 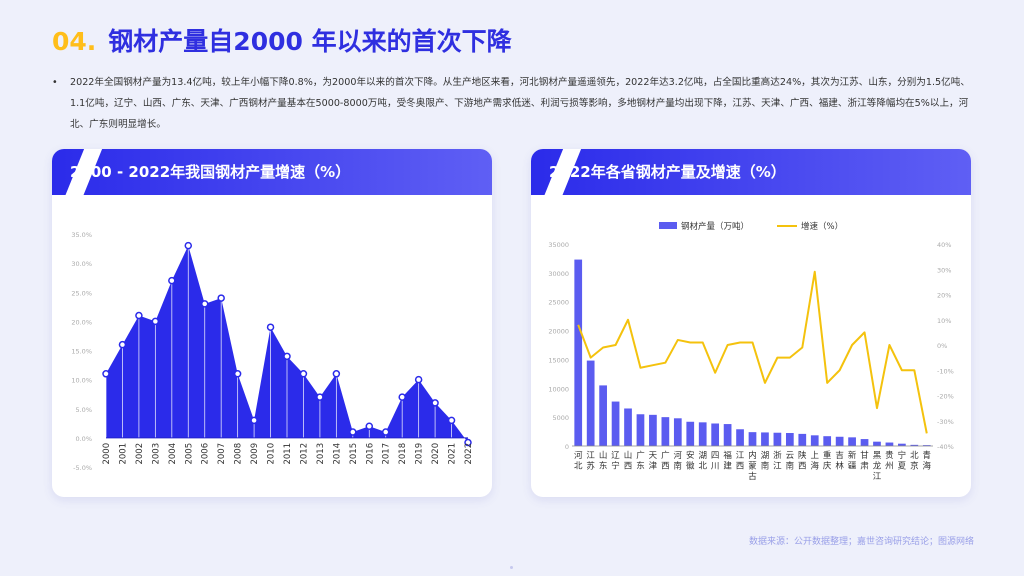 What do you see at coordinates (944, 296) in the screenshot?
I see `right-axis-tick: 20%` at bounding box center [944, 296].